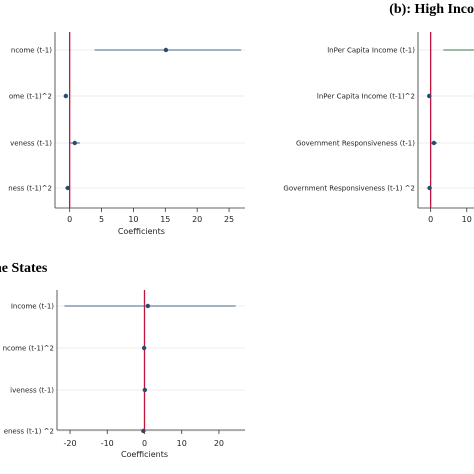  What do you see at coordinates (24, 268) in the screenshot?
I see `panel-title: ne States` at bounding box center [24, 268].